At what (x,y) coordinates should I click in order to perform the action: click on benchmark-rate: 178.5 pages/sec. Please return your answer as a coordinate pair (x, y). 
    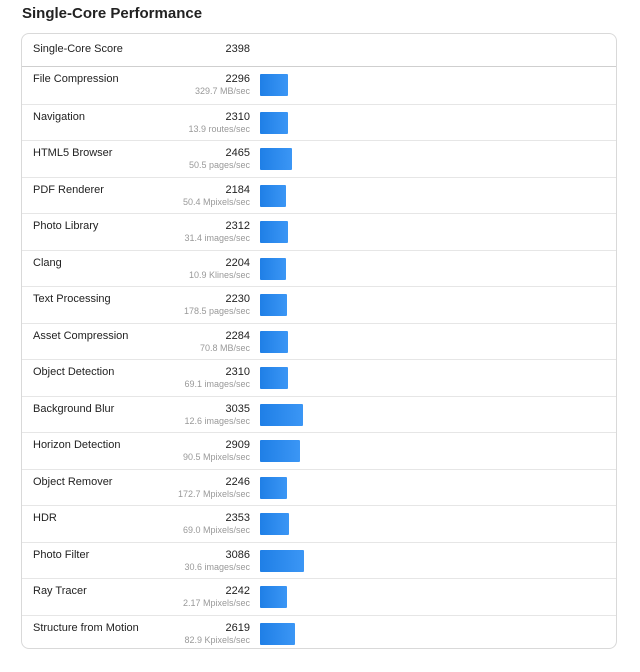
    Looking at the image, I should click on (216, 311).